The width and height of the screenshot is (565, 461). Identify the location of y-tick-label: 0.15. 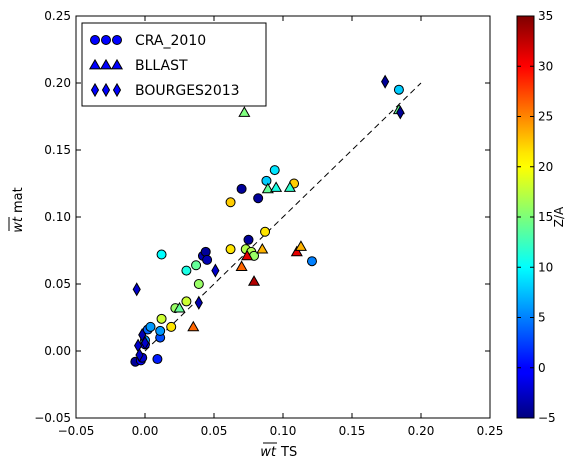
(57, 150).